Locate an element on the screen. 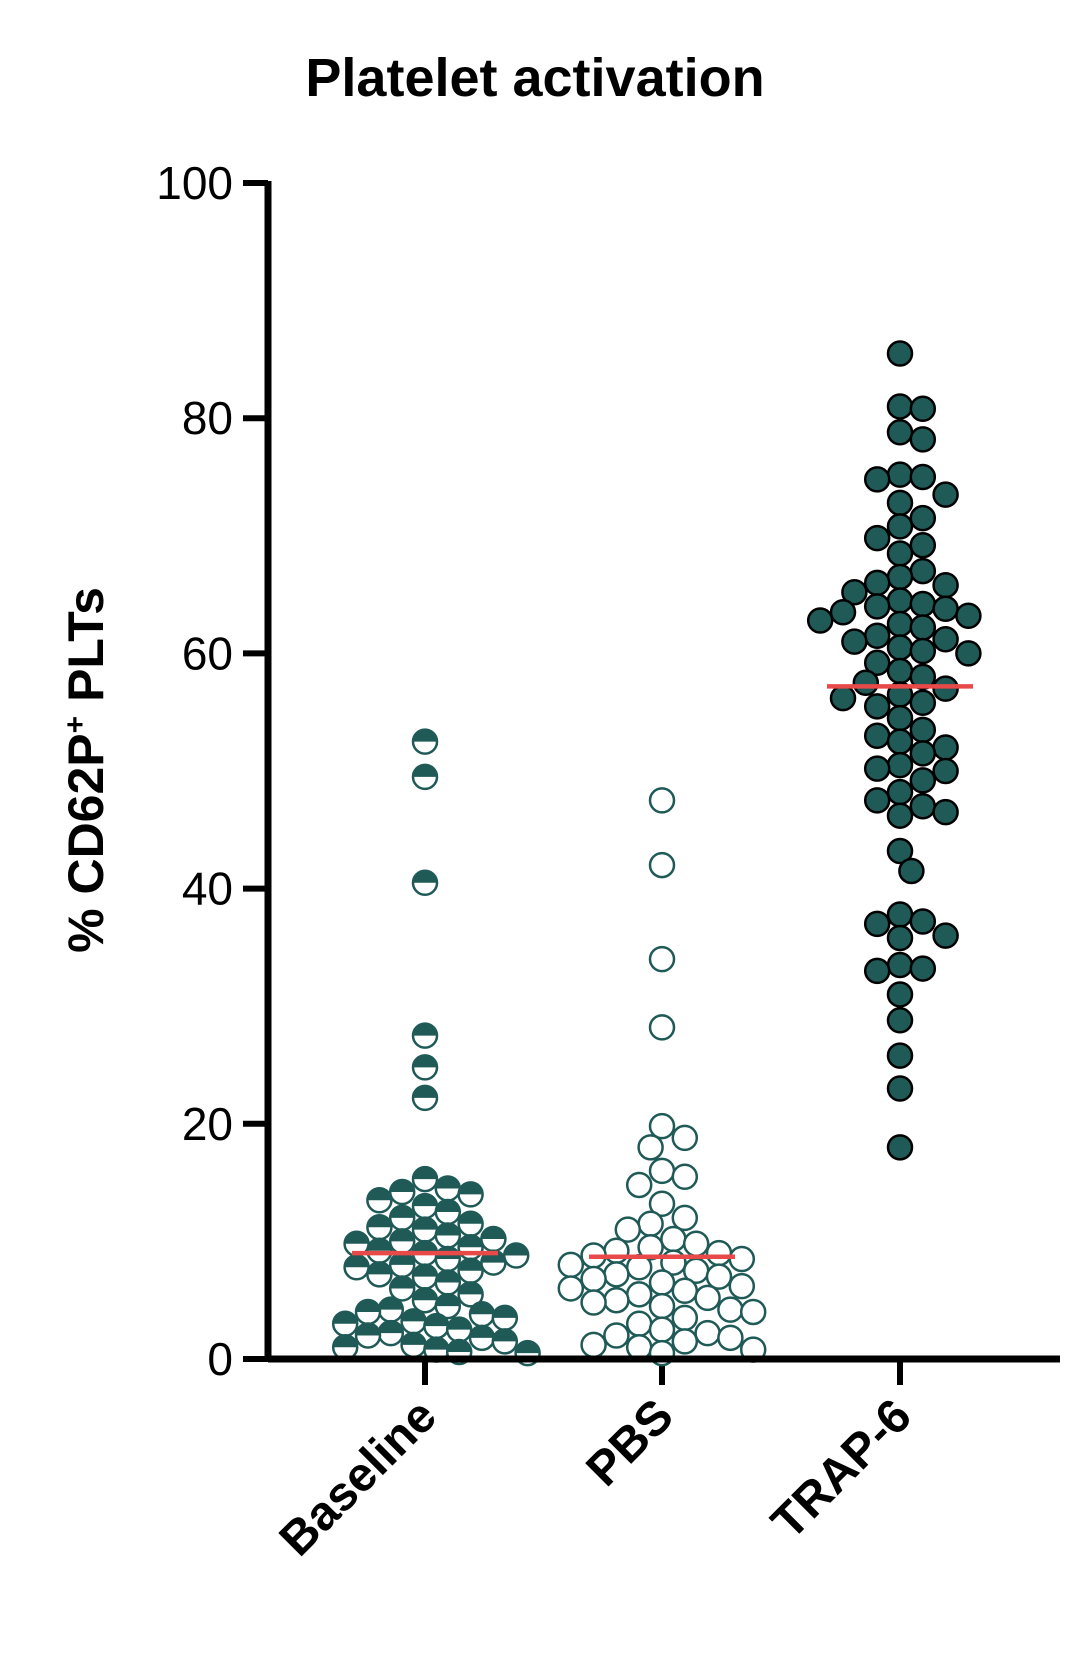 The height and width of the screenshot is (1656, 1088). y-tick-label: 40 is located at coordinates (207, 889).